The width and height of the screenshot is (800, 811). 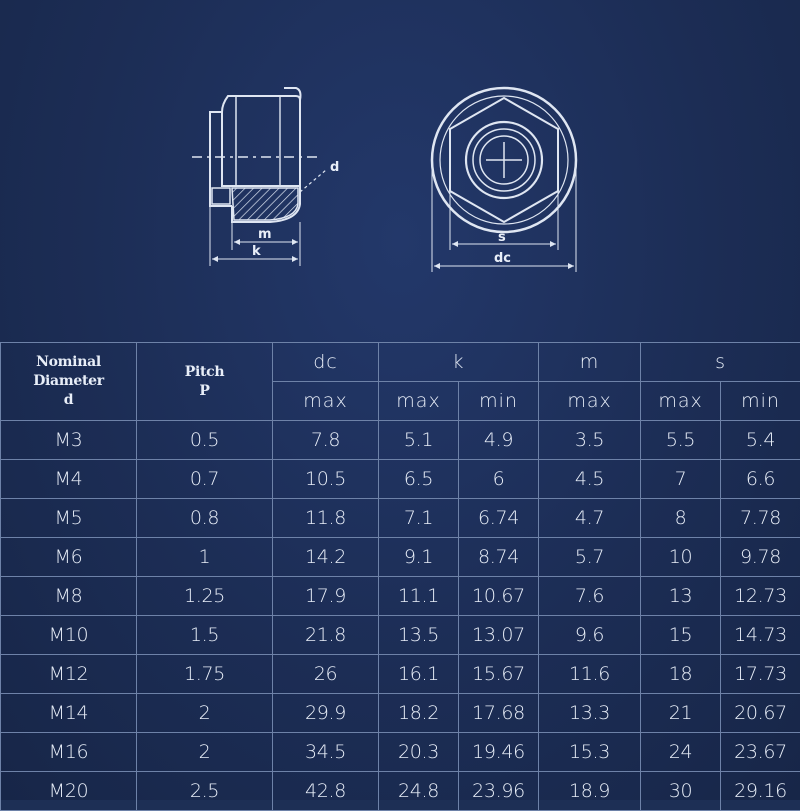 What do you see at coordinates (205, 440) in the screenshot?
I see `cell-pitch-p: 0.5` at bounding box center [205, 440].